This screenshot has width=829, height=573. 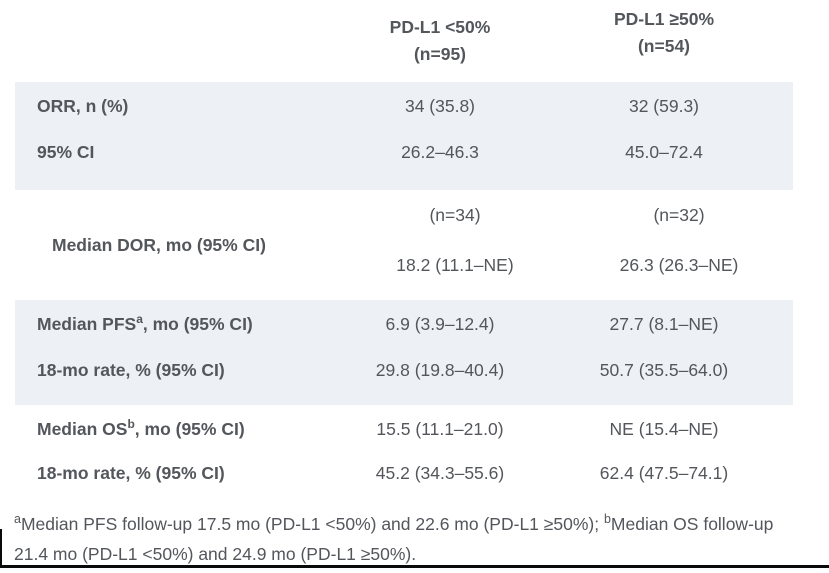 I want to click on value-cell: 62.4 (47.5–74.1), so click(x=664, y=472).